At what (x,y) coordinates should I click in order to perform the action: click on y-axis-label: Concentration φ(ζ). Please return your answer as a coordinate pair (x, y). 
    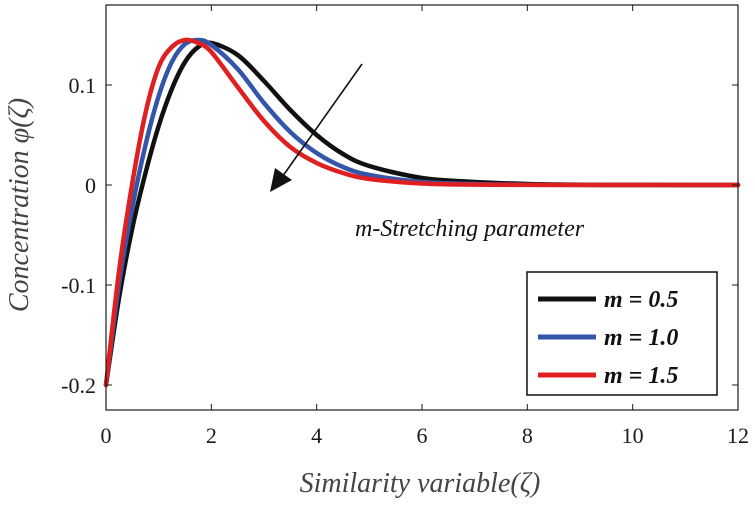
    Looking at the image, I should click on (19, 205).